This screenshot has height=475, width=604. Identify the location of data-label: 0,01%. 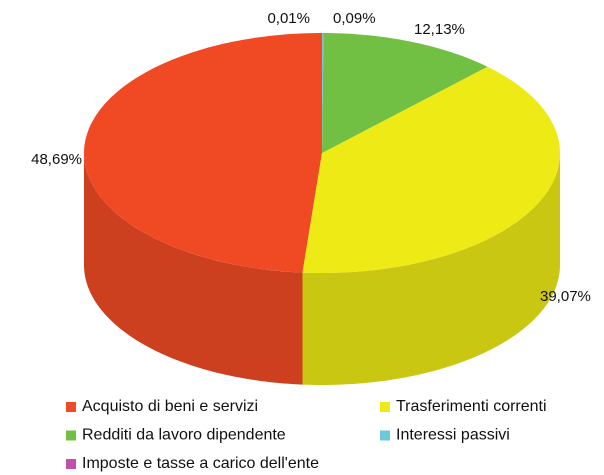
(288, 18).